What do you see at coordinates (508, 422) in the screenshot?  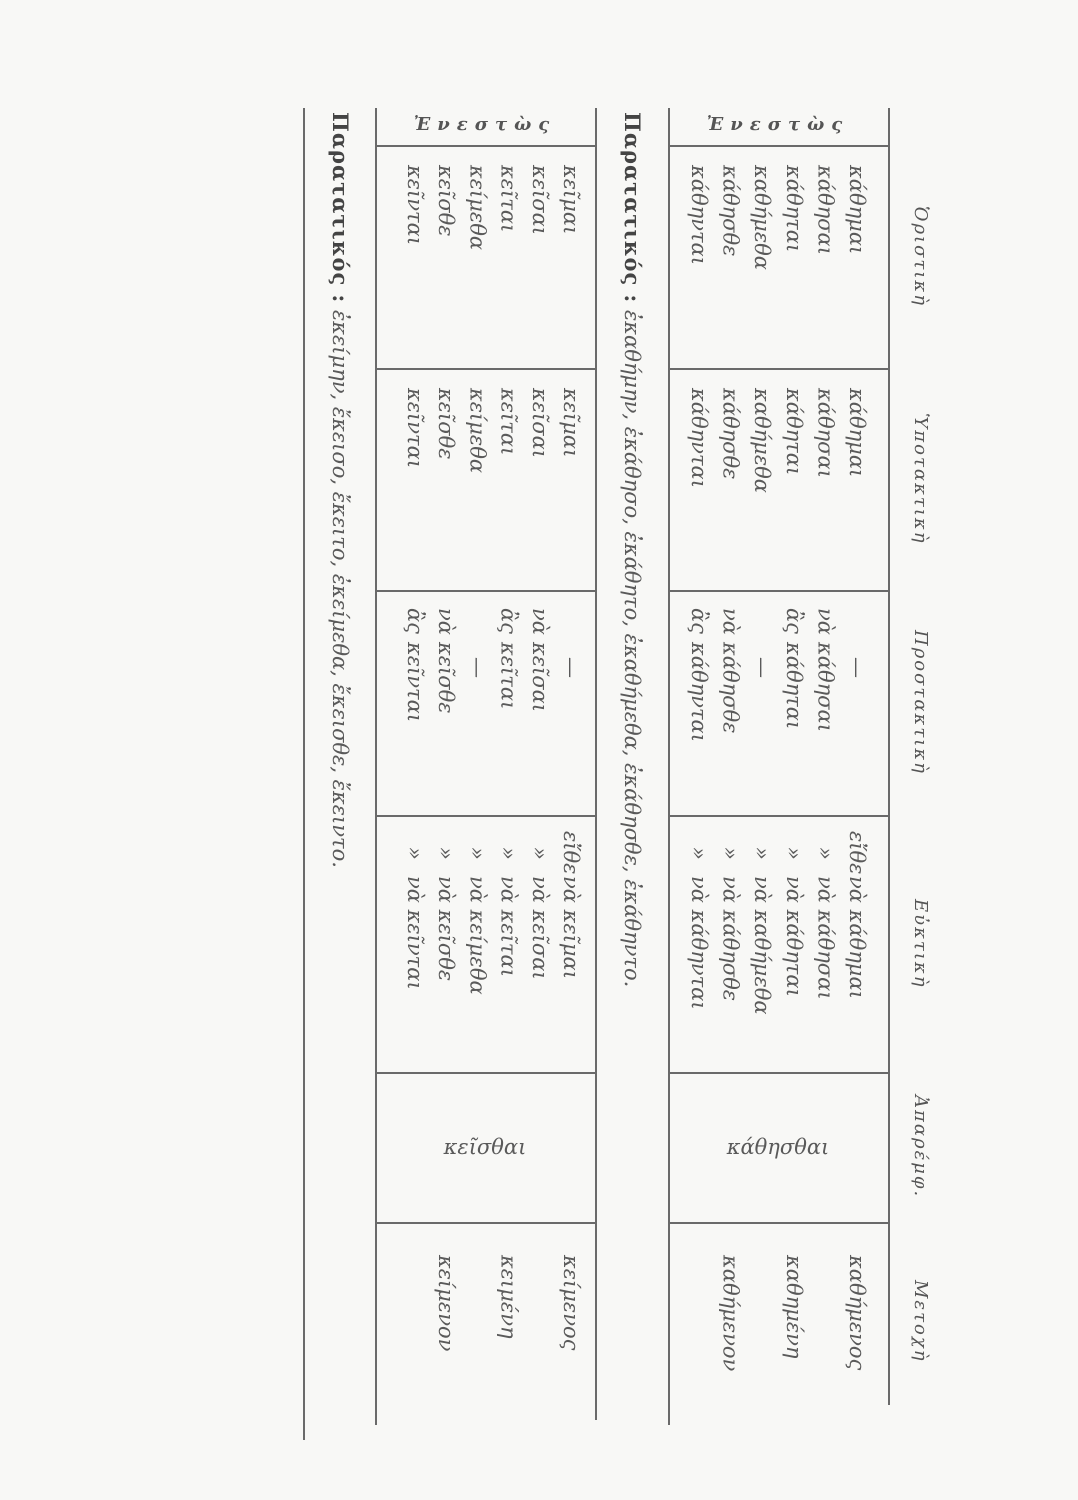 I see `ypotaktiki-form: κεῖται` at bounding box center [508, 422].